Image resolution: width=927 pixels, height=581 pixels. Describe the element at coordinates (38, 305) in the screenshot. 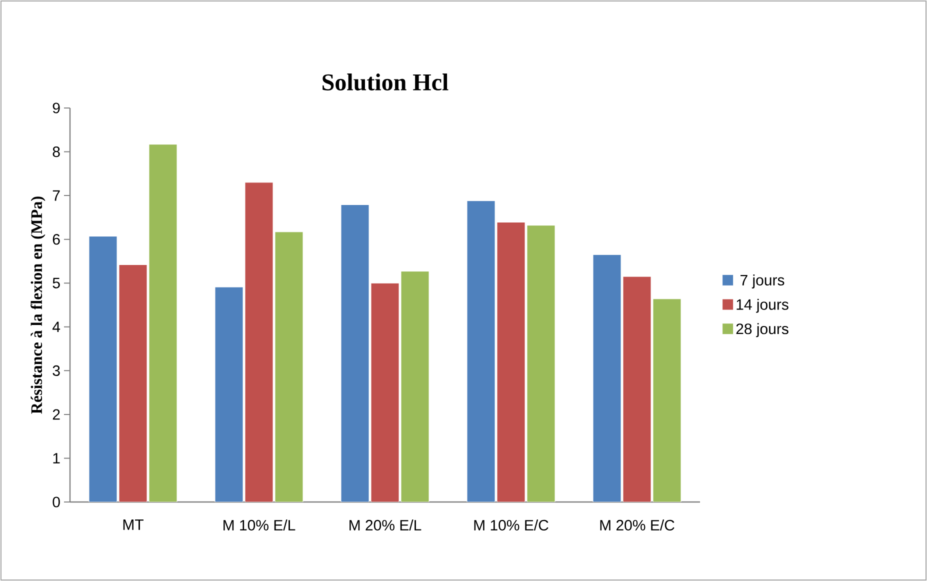

I see `y-axis-title: Résistance à la flexion en (MPa)` at that location.